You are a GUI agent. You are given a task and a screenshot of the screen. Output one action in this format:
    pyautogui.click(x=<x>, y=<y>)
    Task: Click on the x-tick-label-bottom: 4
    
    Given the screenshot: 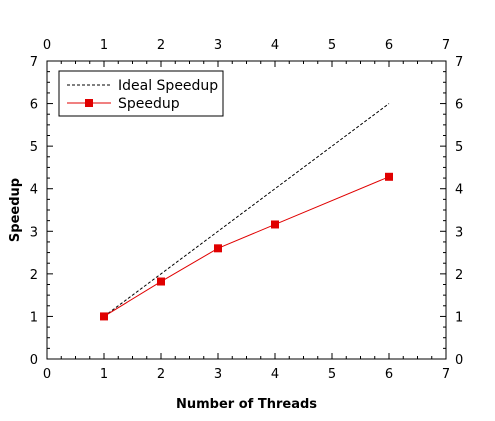 What is the action you would take?
    pyautogui.click(x=275, y=374)
    